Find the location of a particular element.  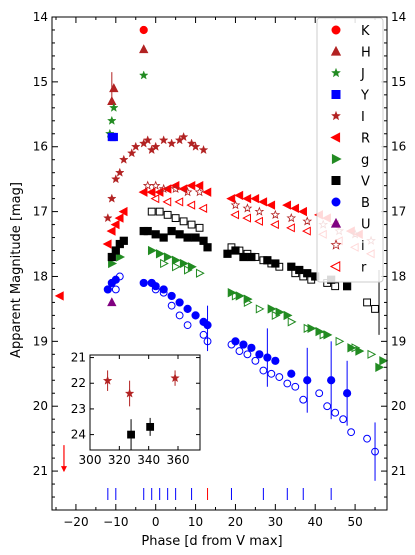

inset-x-tick-label: 340 is located at coordinates (148, 460).